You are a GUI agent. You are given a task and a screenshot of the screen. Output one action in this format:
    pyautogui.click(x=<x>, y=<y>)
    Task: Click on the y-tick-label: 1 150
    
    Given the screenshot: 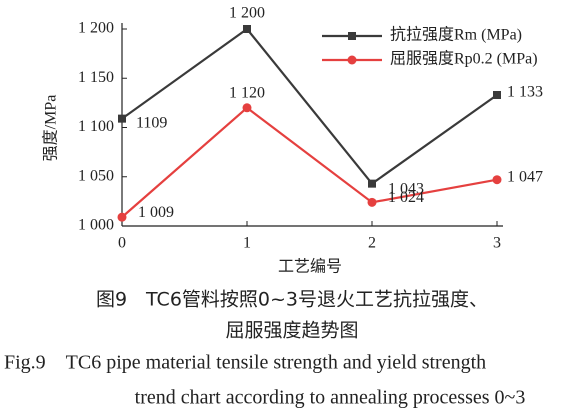 What is the action you would take?
    pyautogui.click(x=96, y=77)
    